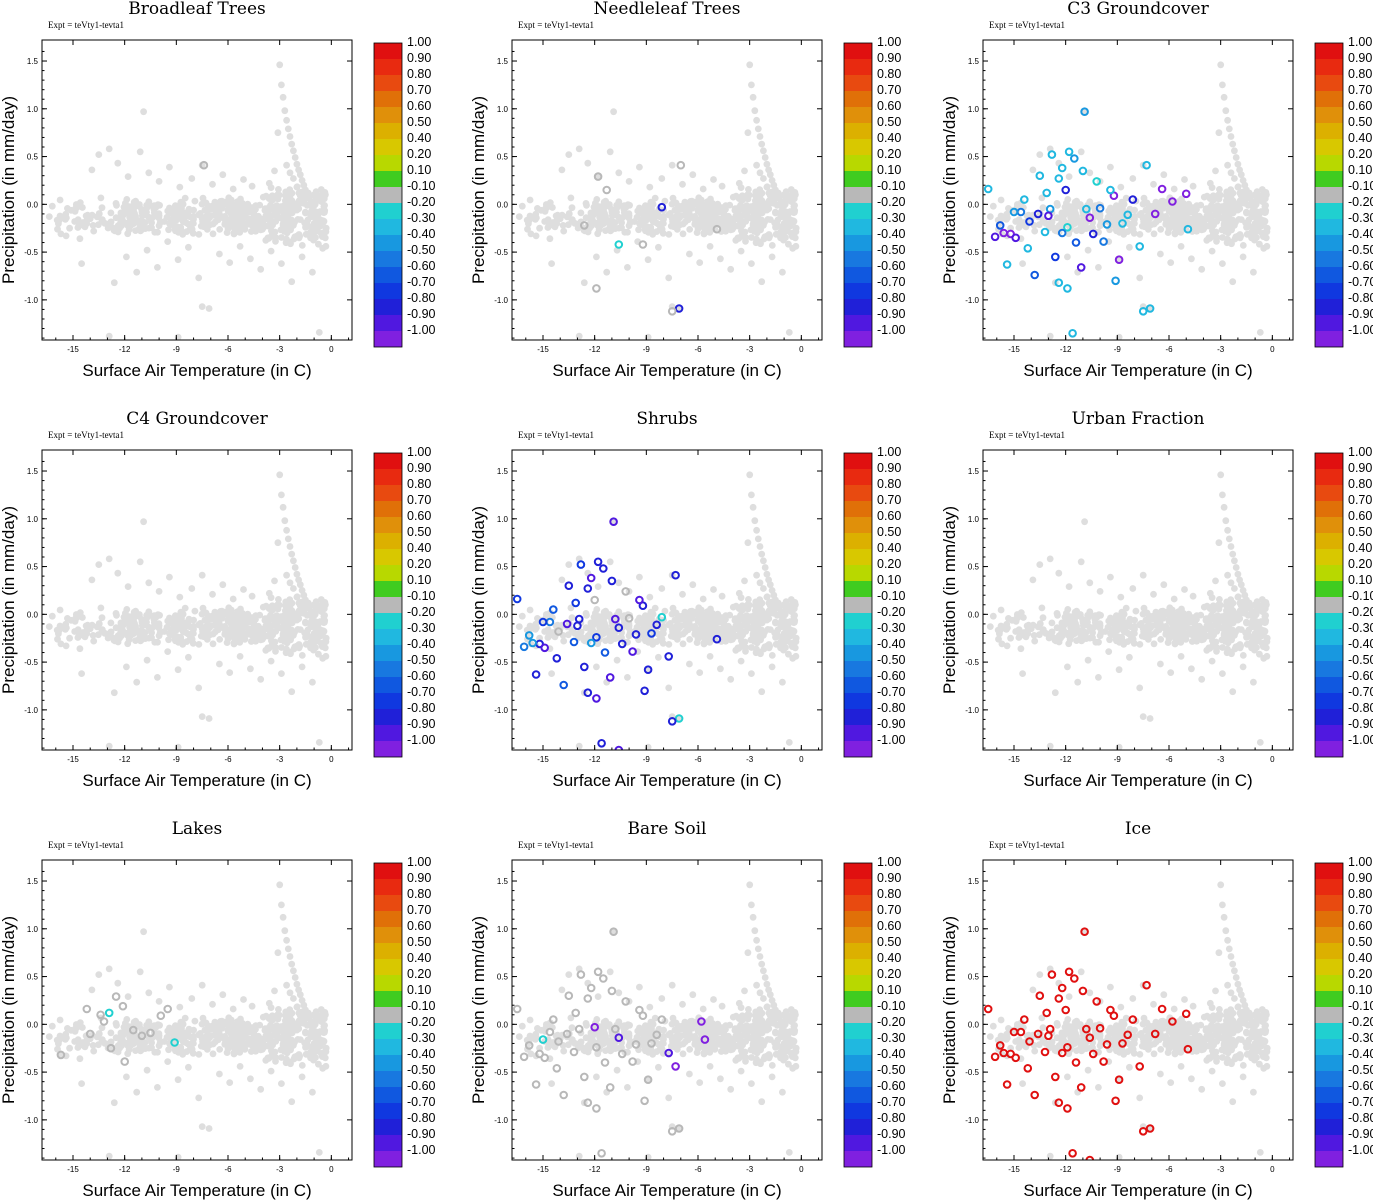 The width and height of the screenshot is (1373, 1200). What do you see at coordinates (891, 218) in the screenshot?
I see `colorbar-label: -0.30` at bounding box center [891, 218].